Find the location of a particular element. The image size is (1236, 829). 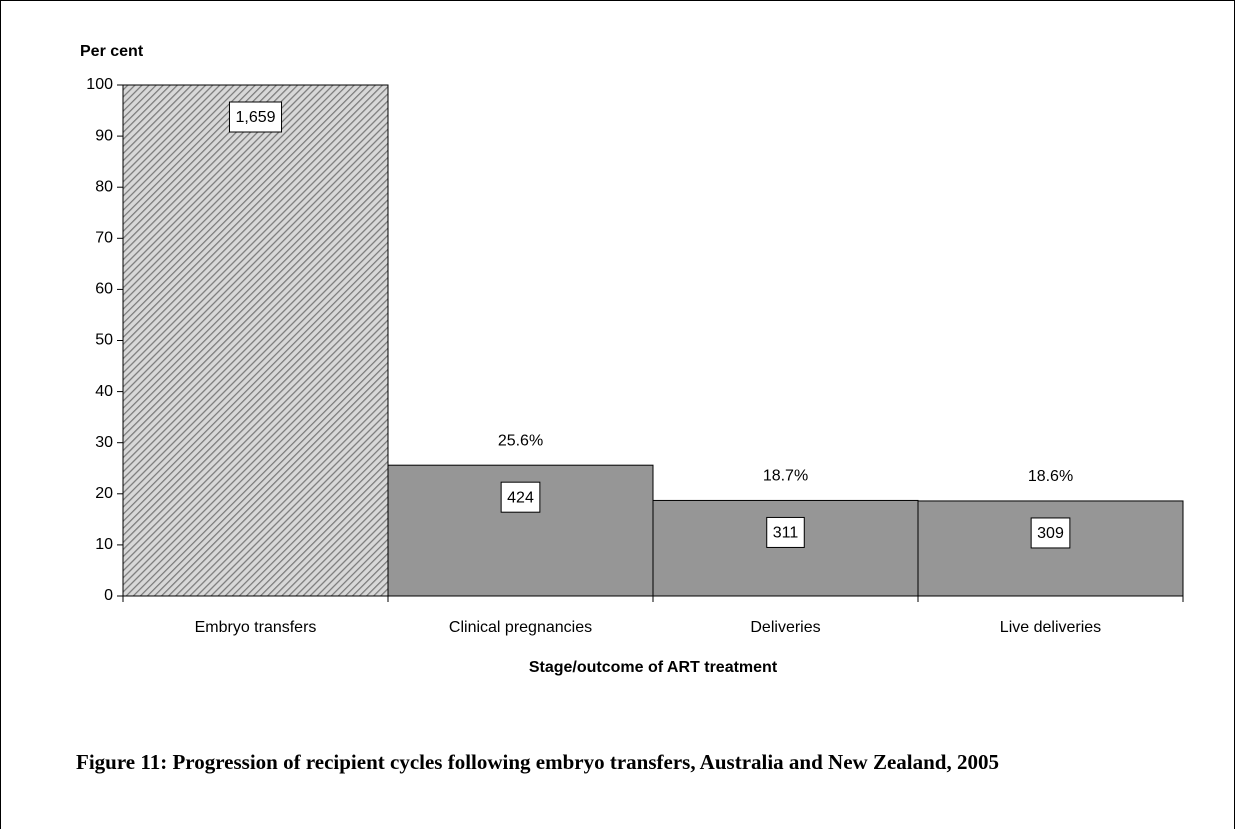

value-label: 18.7% is located at coordinates (785, 476).